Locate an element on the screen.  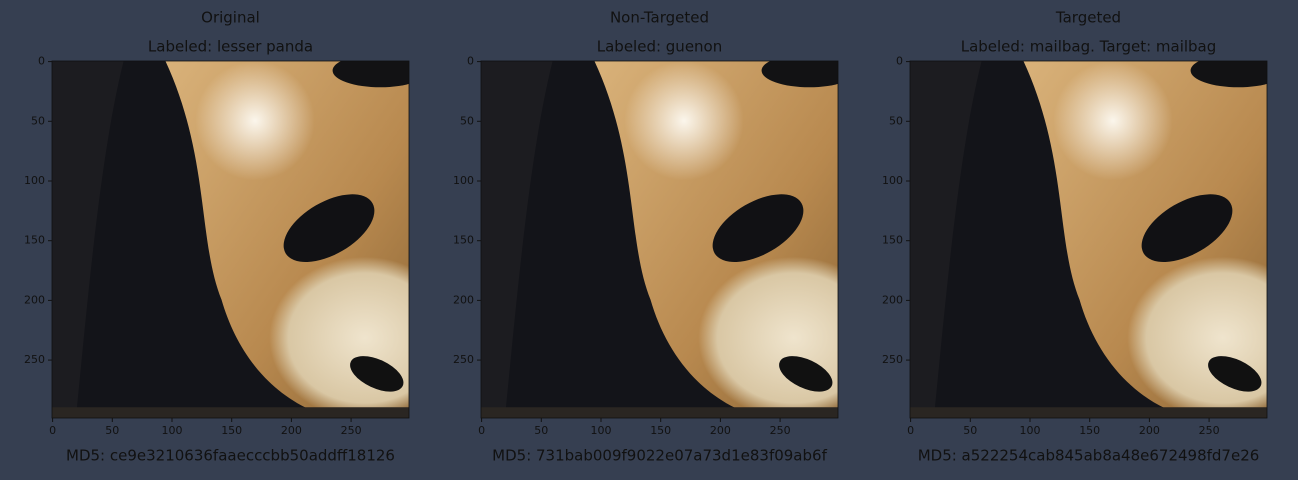
subplot-title: Targeted is located at coordinates (1088, 18).